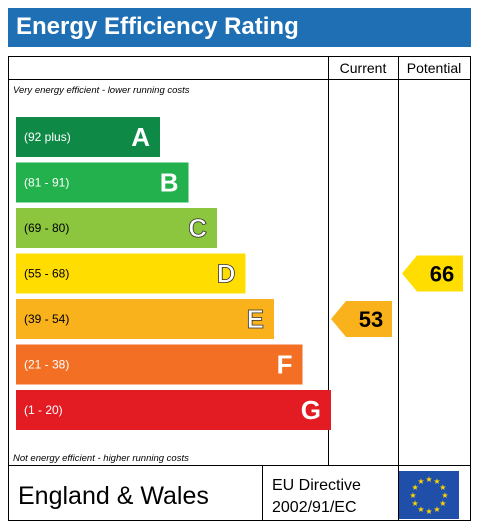  Describe the element at coordinates (314, 507) in the screenshot. I see `directive-line2: 2002/91/EC` at that location.